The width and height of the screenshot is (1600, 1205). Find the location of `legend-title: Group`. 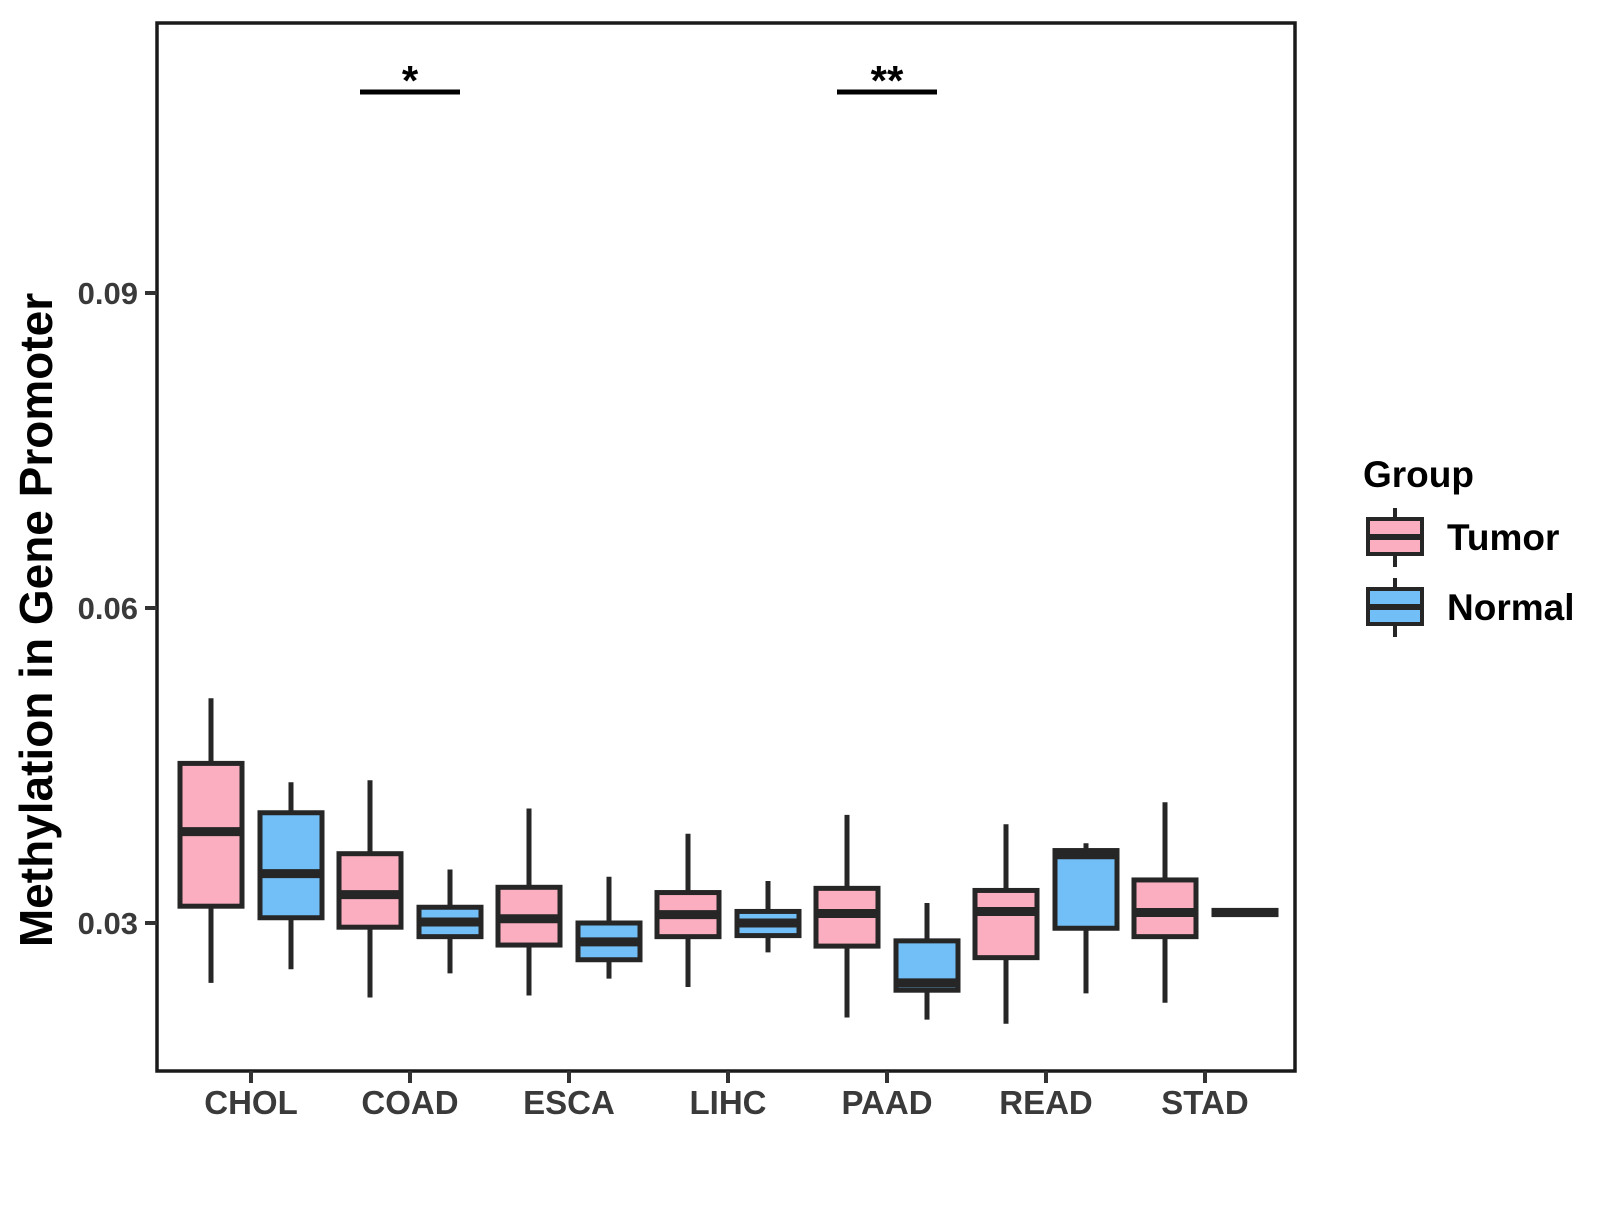

legend-title: Group is located at coordinates (1418, 474).